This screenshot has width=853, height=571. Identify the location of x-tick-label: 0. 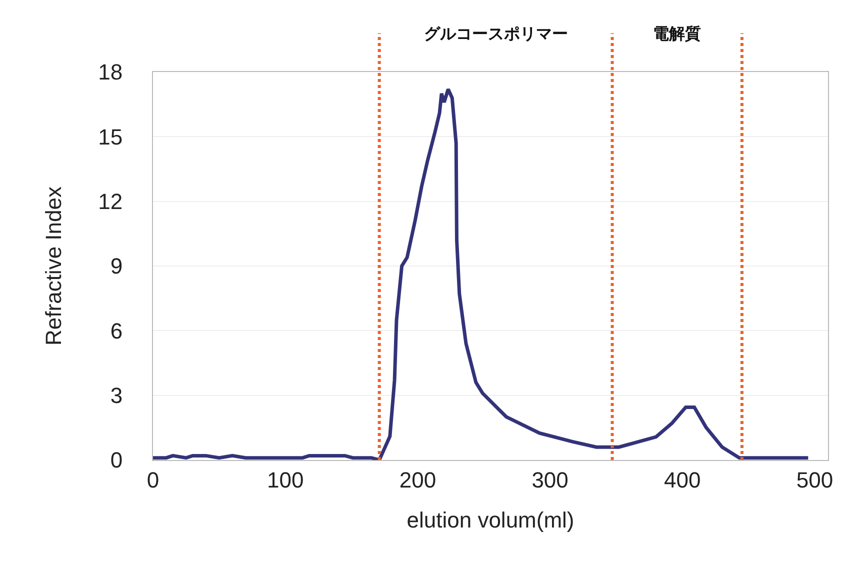
(153, 479).